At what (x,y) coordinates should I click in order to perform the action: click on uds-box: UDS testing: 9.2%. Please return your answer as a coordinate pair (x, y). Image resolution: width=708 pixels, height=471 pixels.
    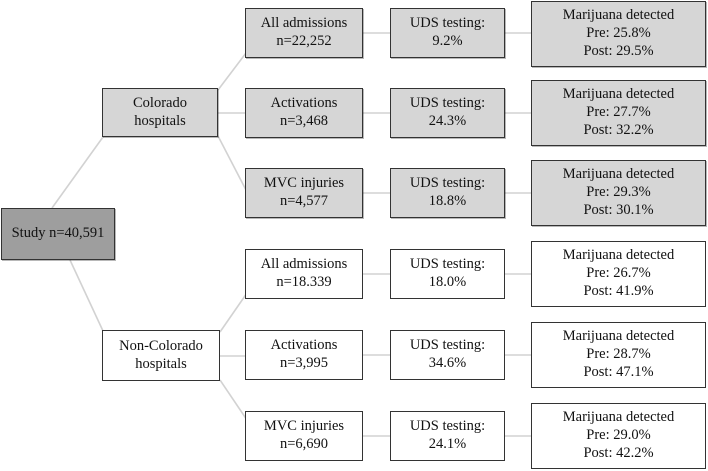
    Looking at the image, I should click on (447, 33).